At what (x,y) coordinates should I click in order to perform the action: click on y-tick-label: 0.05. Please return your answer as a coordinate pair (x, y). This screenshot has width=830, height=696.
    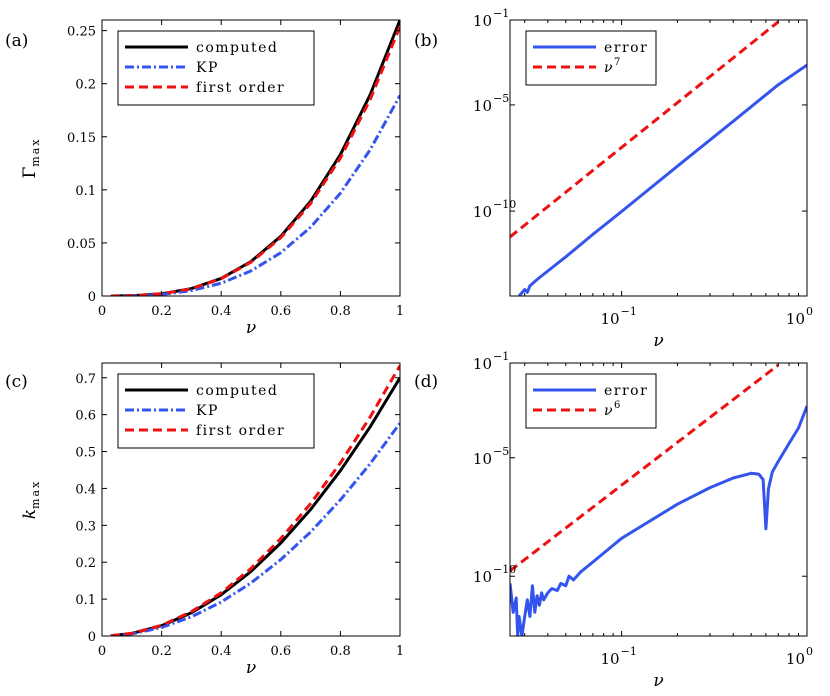
    Looking at the image, I should click on (81, 244).